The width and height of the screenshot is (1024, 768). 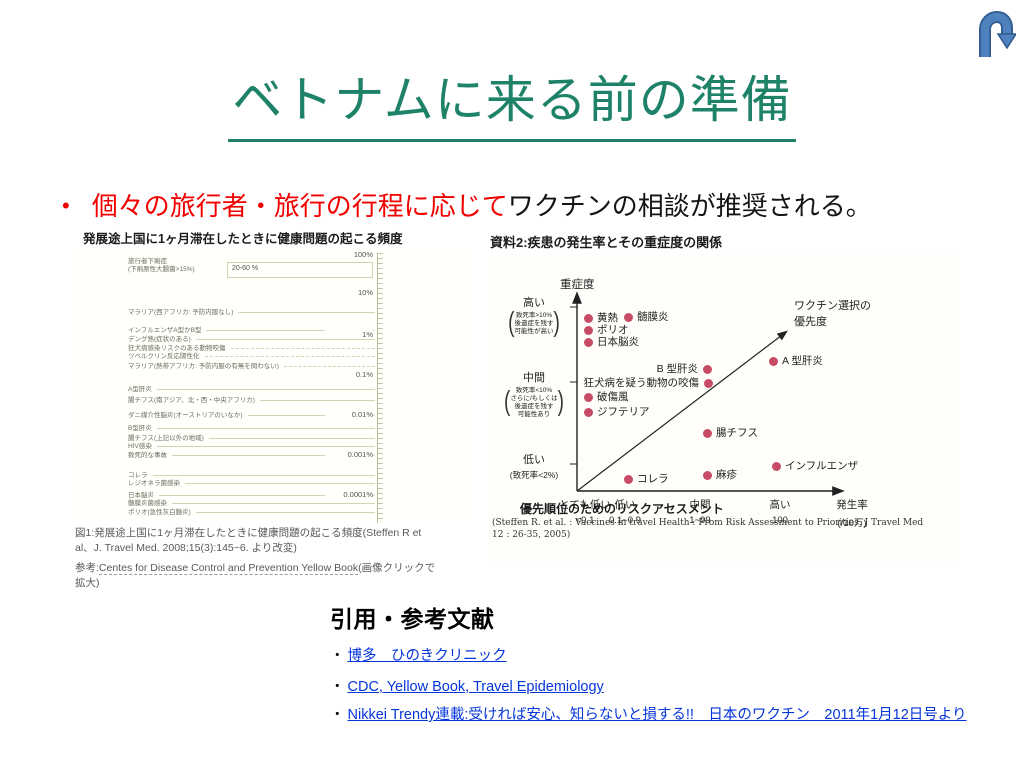 I want to click on axis-tick-label: 0.0001%, so click(x=349, y=494).